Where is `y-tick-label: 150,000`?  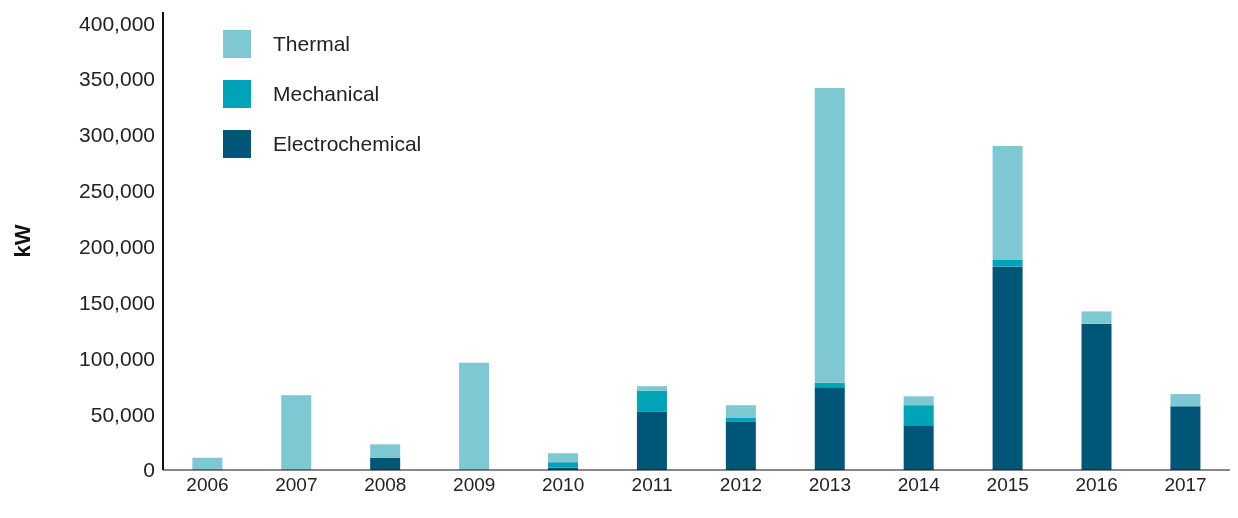
y-tick-label: 150,000 is located at coordinates (117, 302).